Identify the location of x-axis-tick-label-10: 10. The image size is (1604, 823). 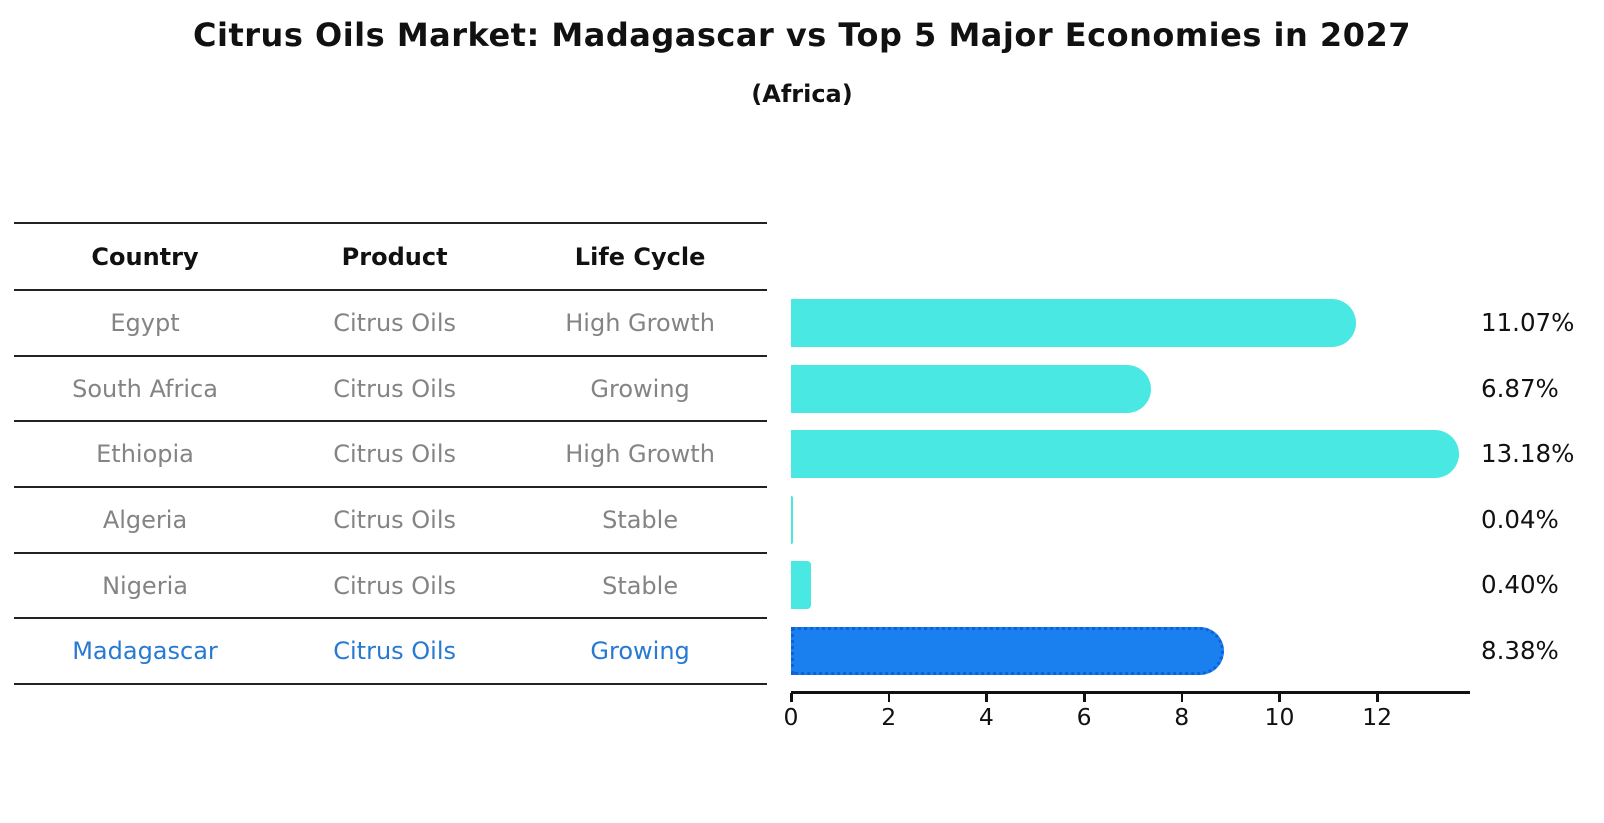
(1279, 717).